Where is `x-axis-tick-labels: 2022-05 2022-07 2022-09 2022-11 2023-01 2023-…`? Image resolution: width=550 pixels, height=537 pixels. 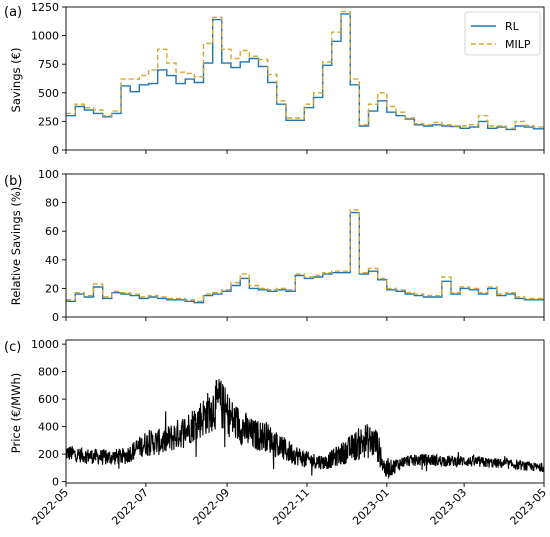
x-axis-tick-labels: 2022-05 2022-07 2022-09 2022-11 2023-01 2023-… is located at coordinates (289, 507).